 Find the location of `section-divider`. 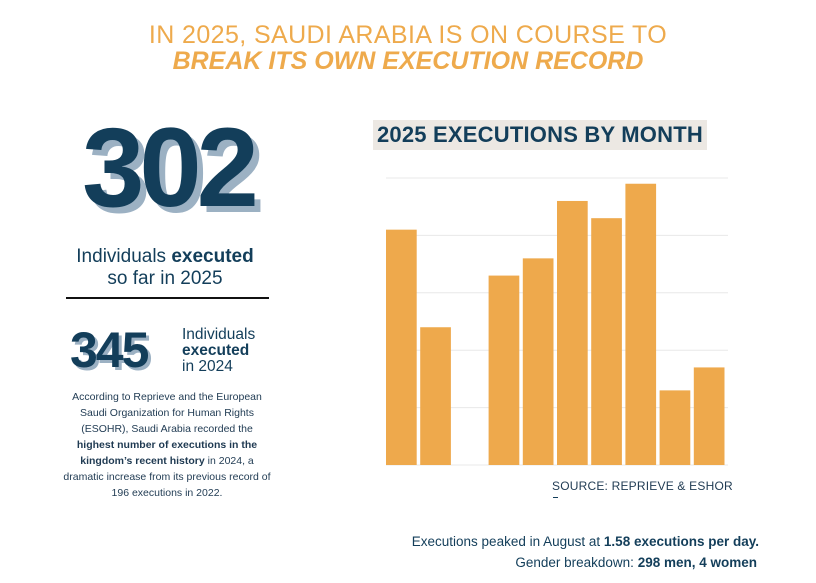

section-divider is located at coordinates (167, 298).